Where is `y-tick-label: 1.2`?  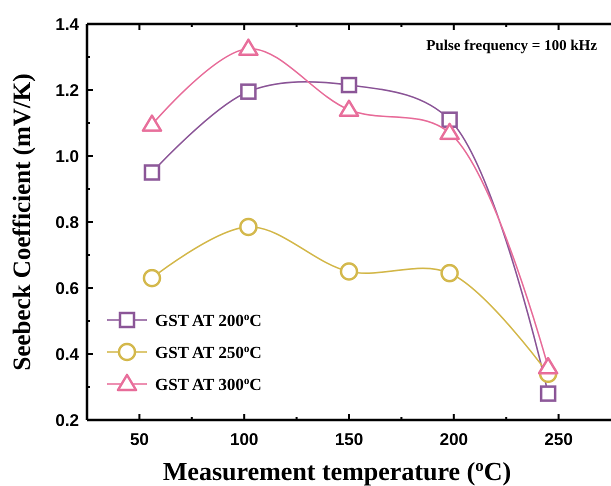
y-tick-label: 1.2 is located at coordinates (67, 90).